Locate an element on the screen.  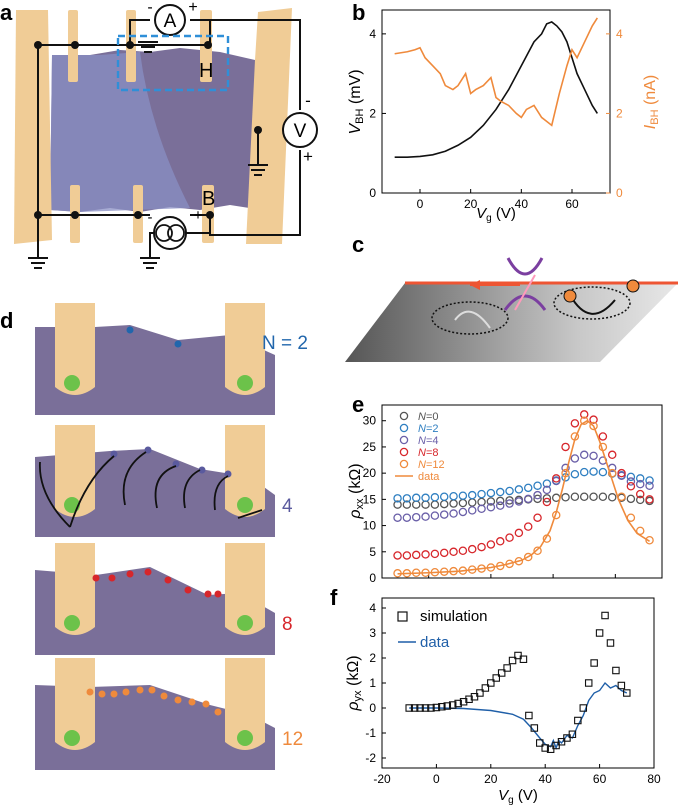
row-label-n-2: 8 is located at coordinates (287, 624).